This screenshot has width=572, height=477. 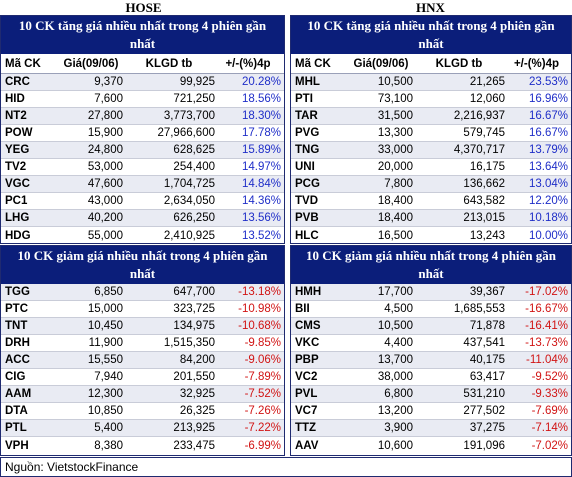 What do you see at coordinates (194, 150) in the screenshot?
I see `volume-cell: 628,625` at bounding box center [194, 150].